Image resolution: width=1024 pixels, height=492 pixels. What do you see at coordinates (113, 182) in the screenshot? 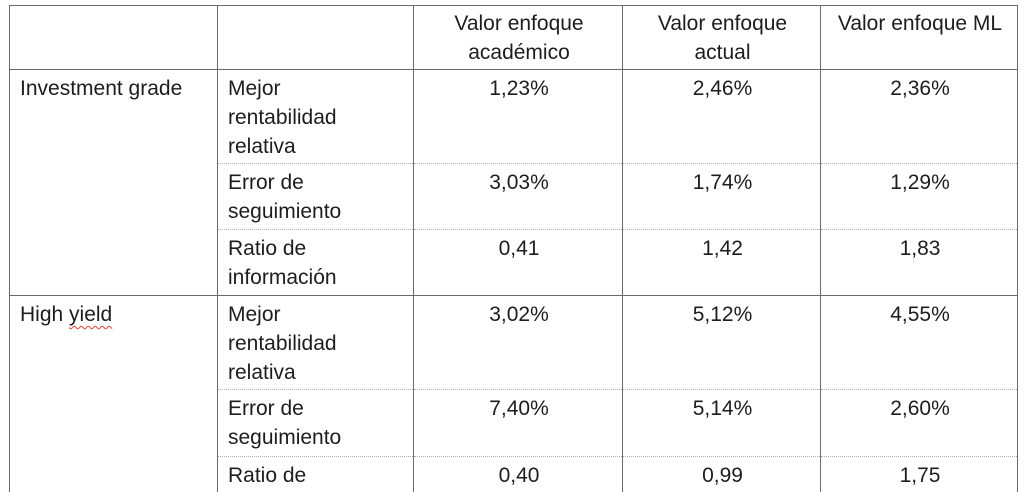
I see `group-label-investment-grade: Investment grade` at bounding box center [113, 182].